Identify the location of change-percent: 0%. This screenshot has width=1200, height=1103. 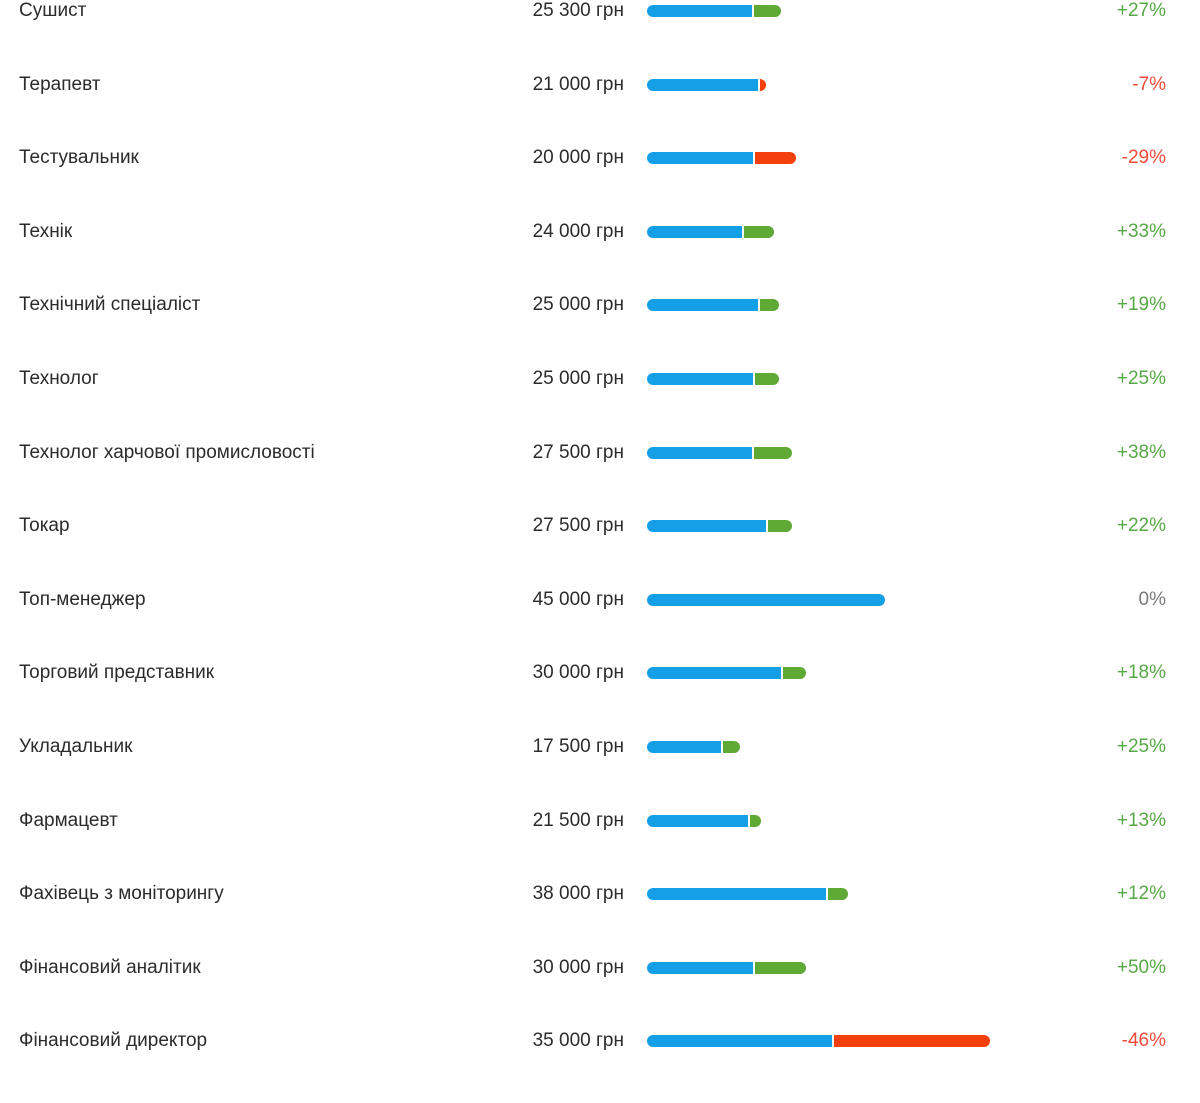
(1152, 599).